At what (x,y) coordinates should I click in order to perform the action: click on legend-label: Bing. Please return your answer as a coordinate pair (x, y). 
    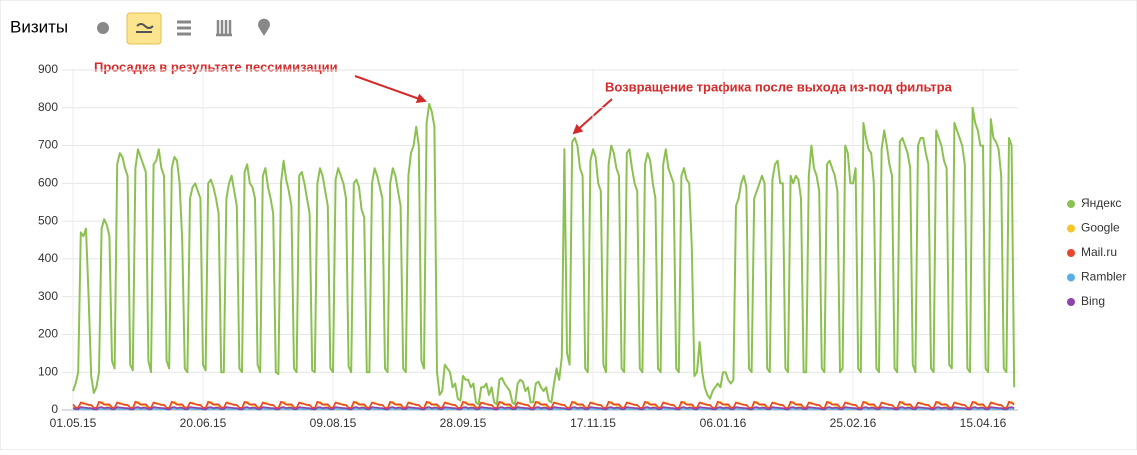
    Looking at the image, I should click on (1093, 301).